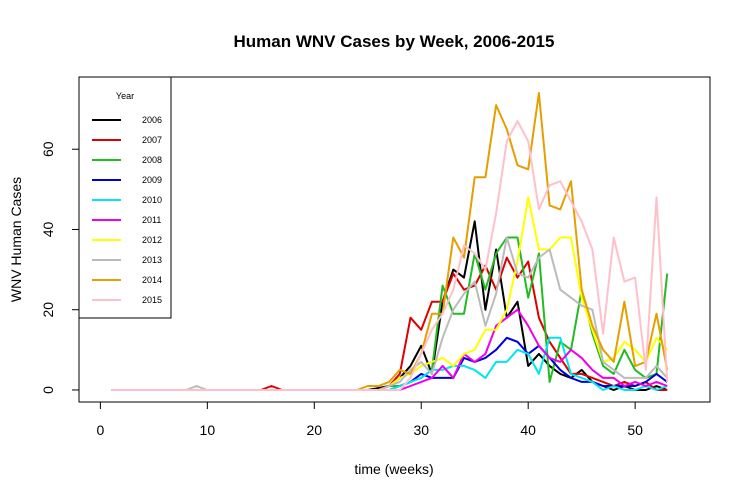  Describe the element at coordinates (394, 41) in the screenshot. I see `chart-title: Human WNV Cases by Week, 2006-2015` at that location.